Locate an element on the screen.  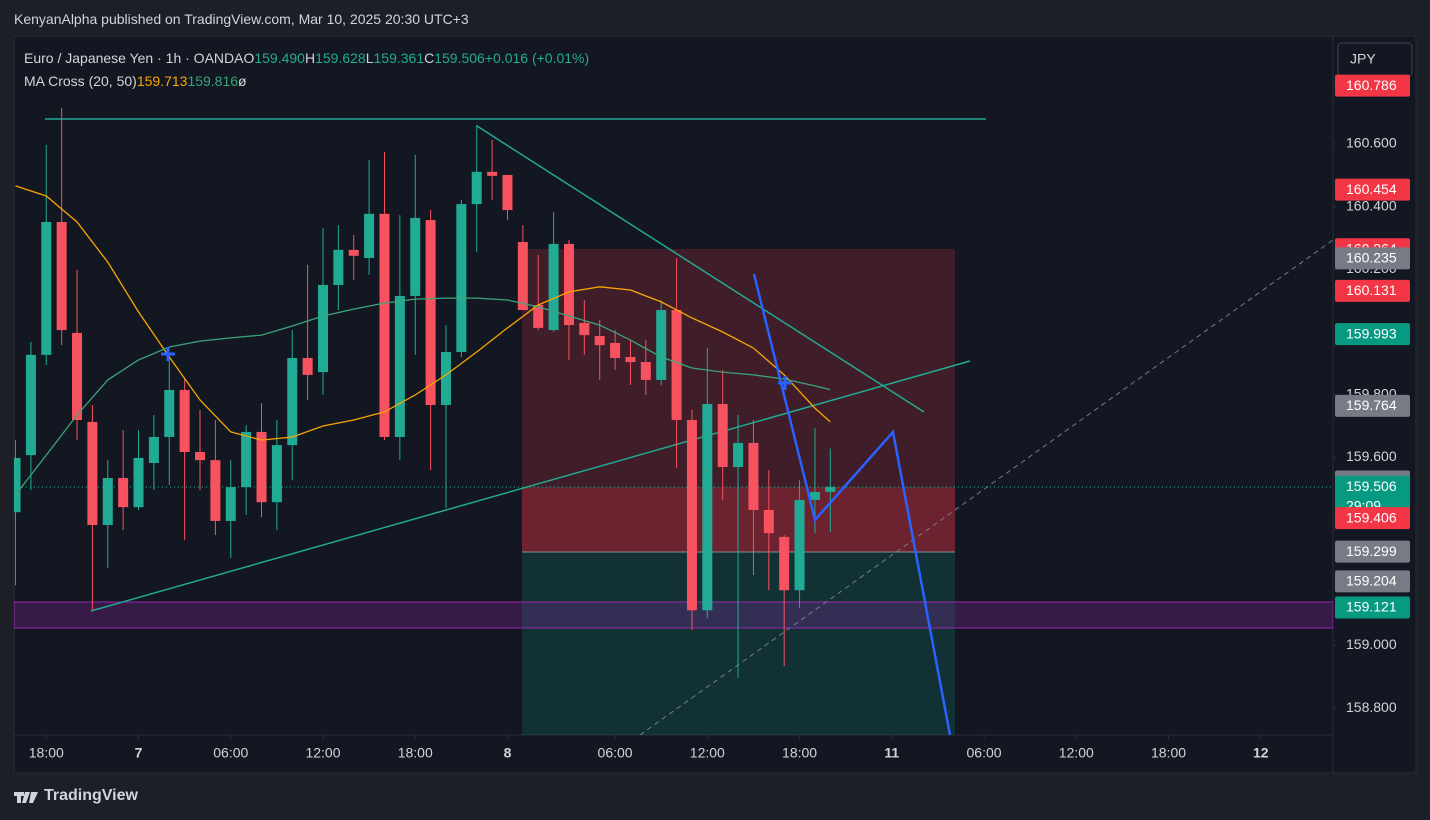
down-trendline is located at coordinates (700, 269).